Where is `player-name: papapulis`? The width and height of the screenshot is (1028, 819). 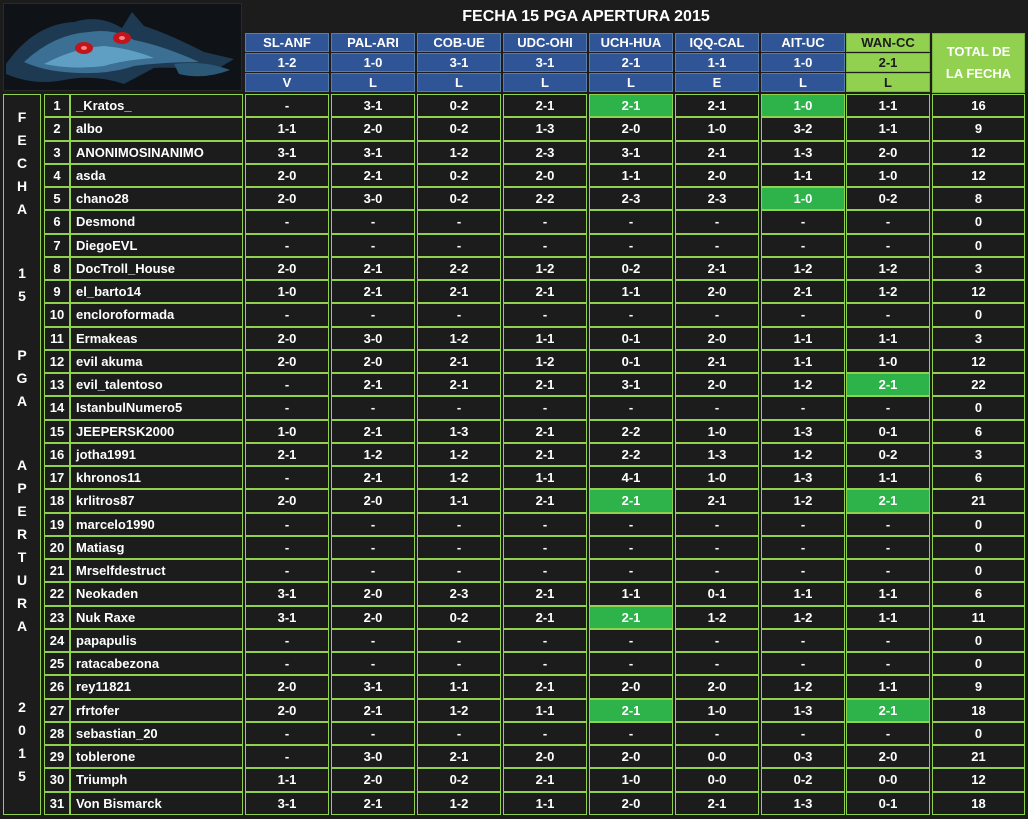
player-name: papapulis is located at coordinates (156, 640).